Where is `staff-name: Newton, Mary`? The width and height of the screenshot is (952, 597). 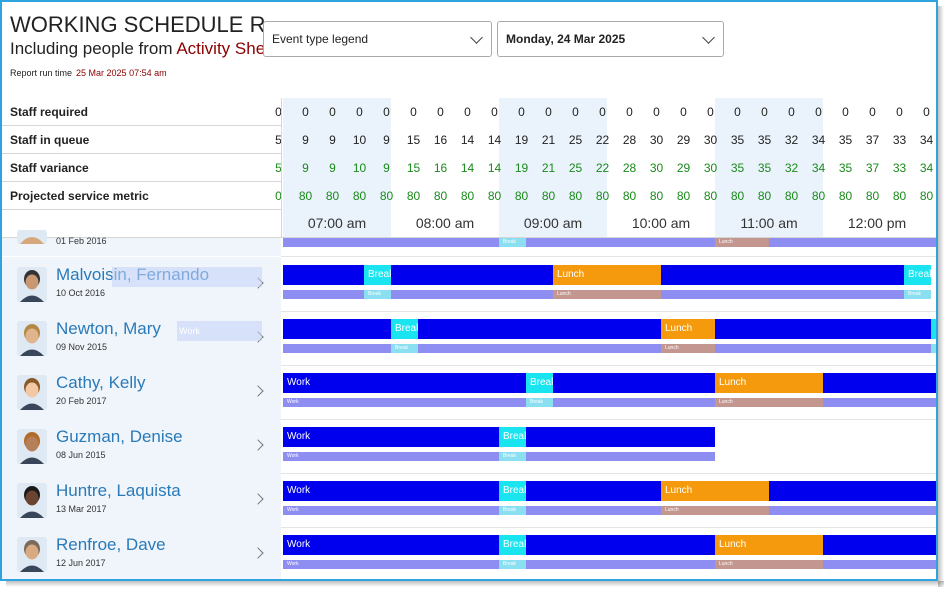 staff-name: Newton, Mary is located at coordinates (108, 328).